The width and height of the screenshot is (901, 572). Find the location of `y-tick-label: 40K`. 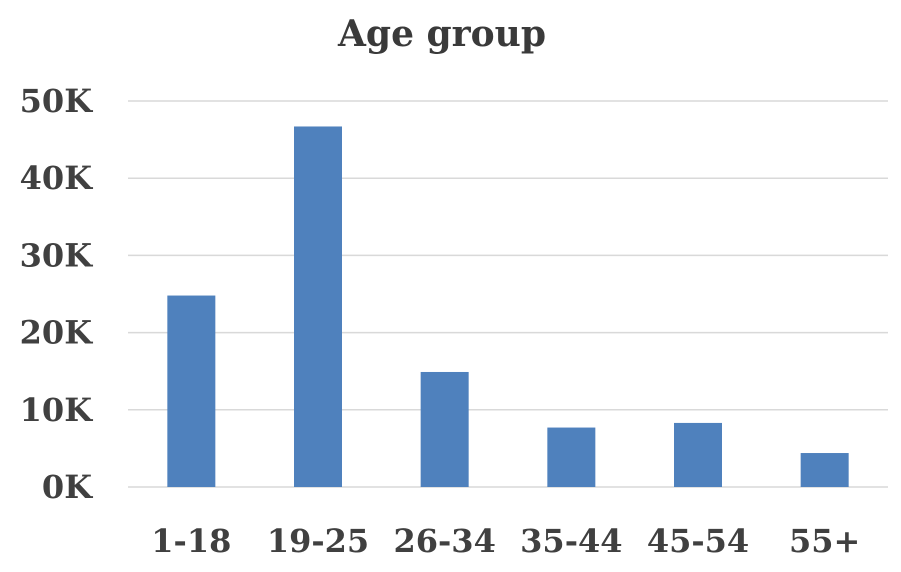

y-tick-label: 40K is located at coordinates (57, 178).